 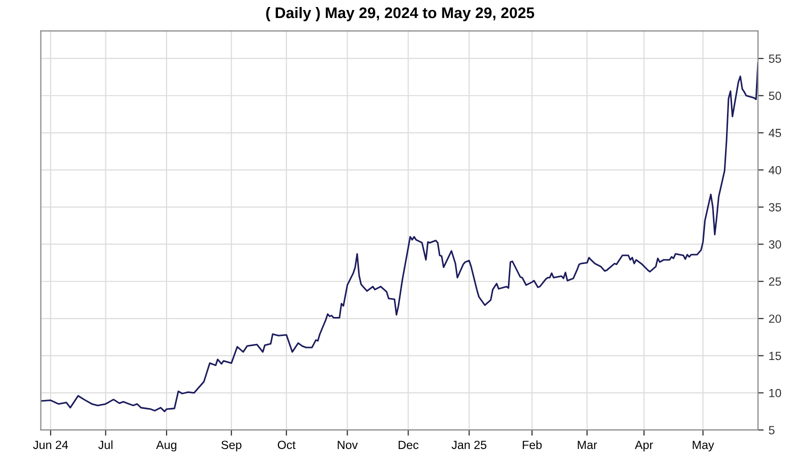 What do you see at coordinates (771, 430) in the screenshot?
I see `y-tick-label: 5` at bounding box center [771, 430].